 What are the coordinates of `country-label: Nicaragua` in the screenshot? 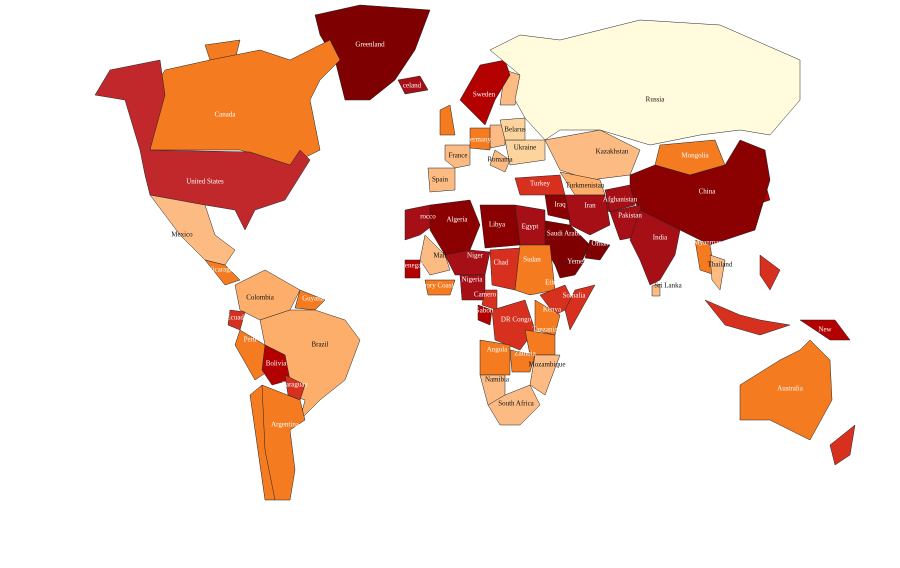 It's located at (223, 270).